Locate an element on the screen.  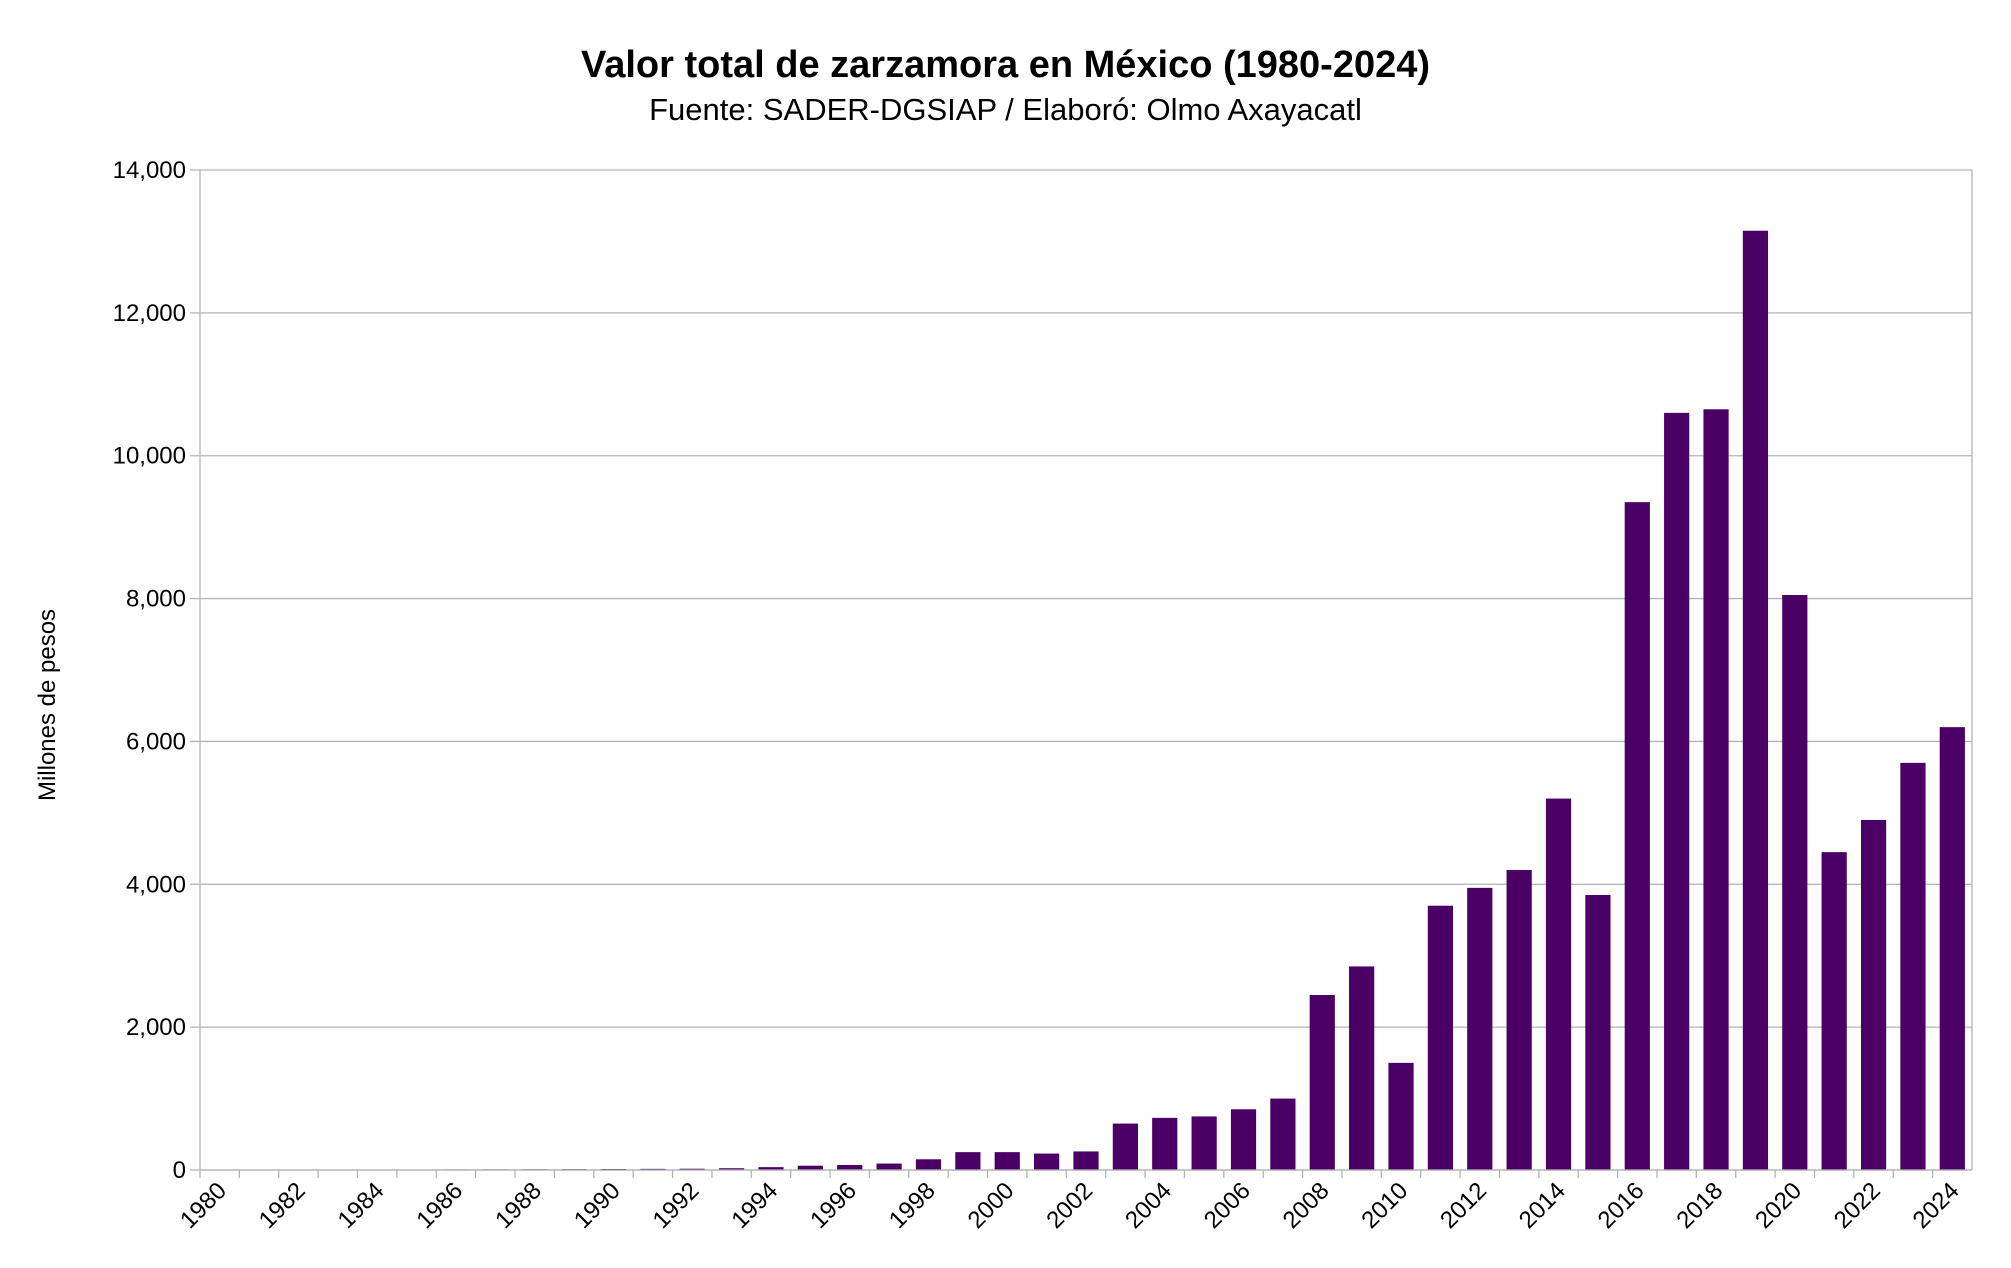
y-tick-label: 0 is located at coordinates (179, 1170).